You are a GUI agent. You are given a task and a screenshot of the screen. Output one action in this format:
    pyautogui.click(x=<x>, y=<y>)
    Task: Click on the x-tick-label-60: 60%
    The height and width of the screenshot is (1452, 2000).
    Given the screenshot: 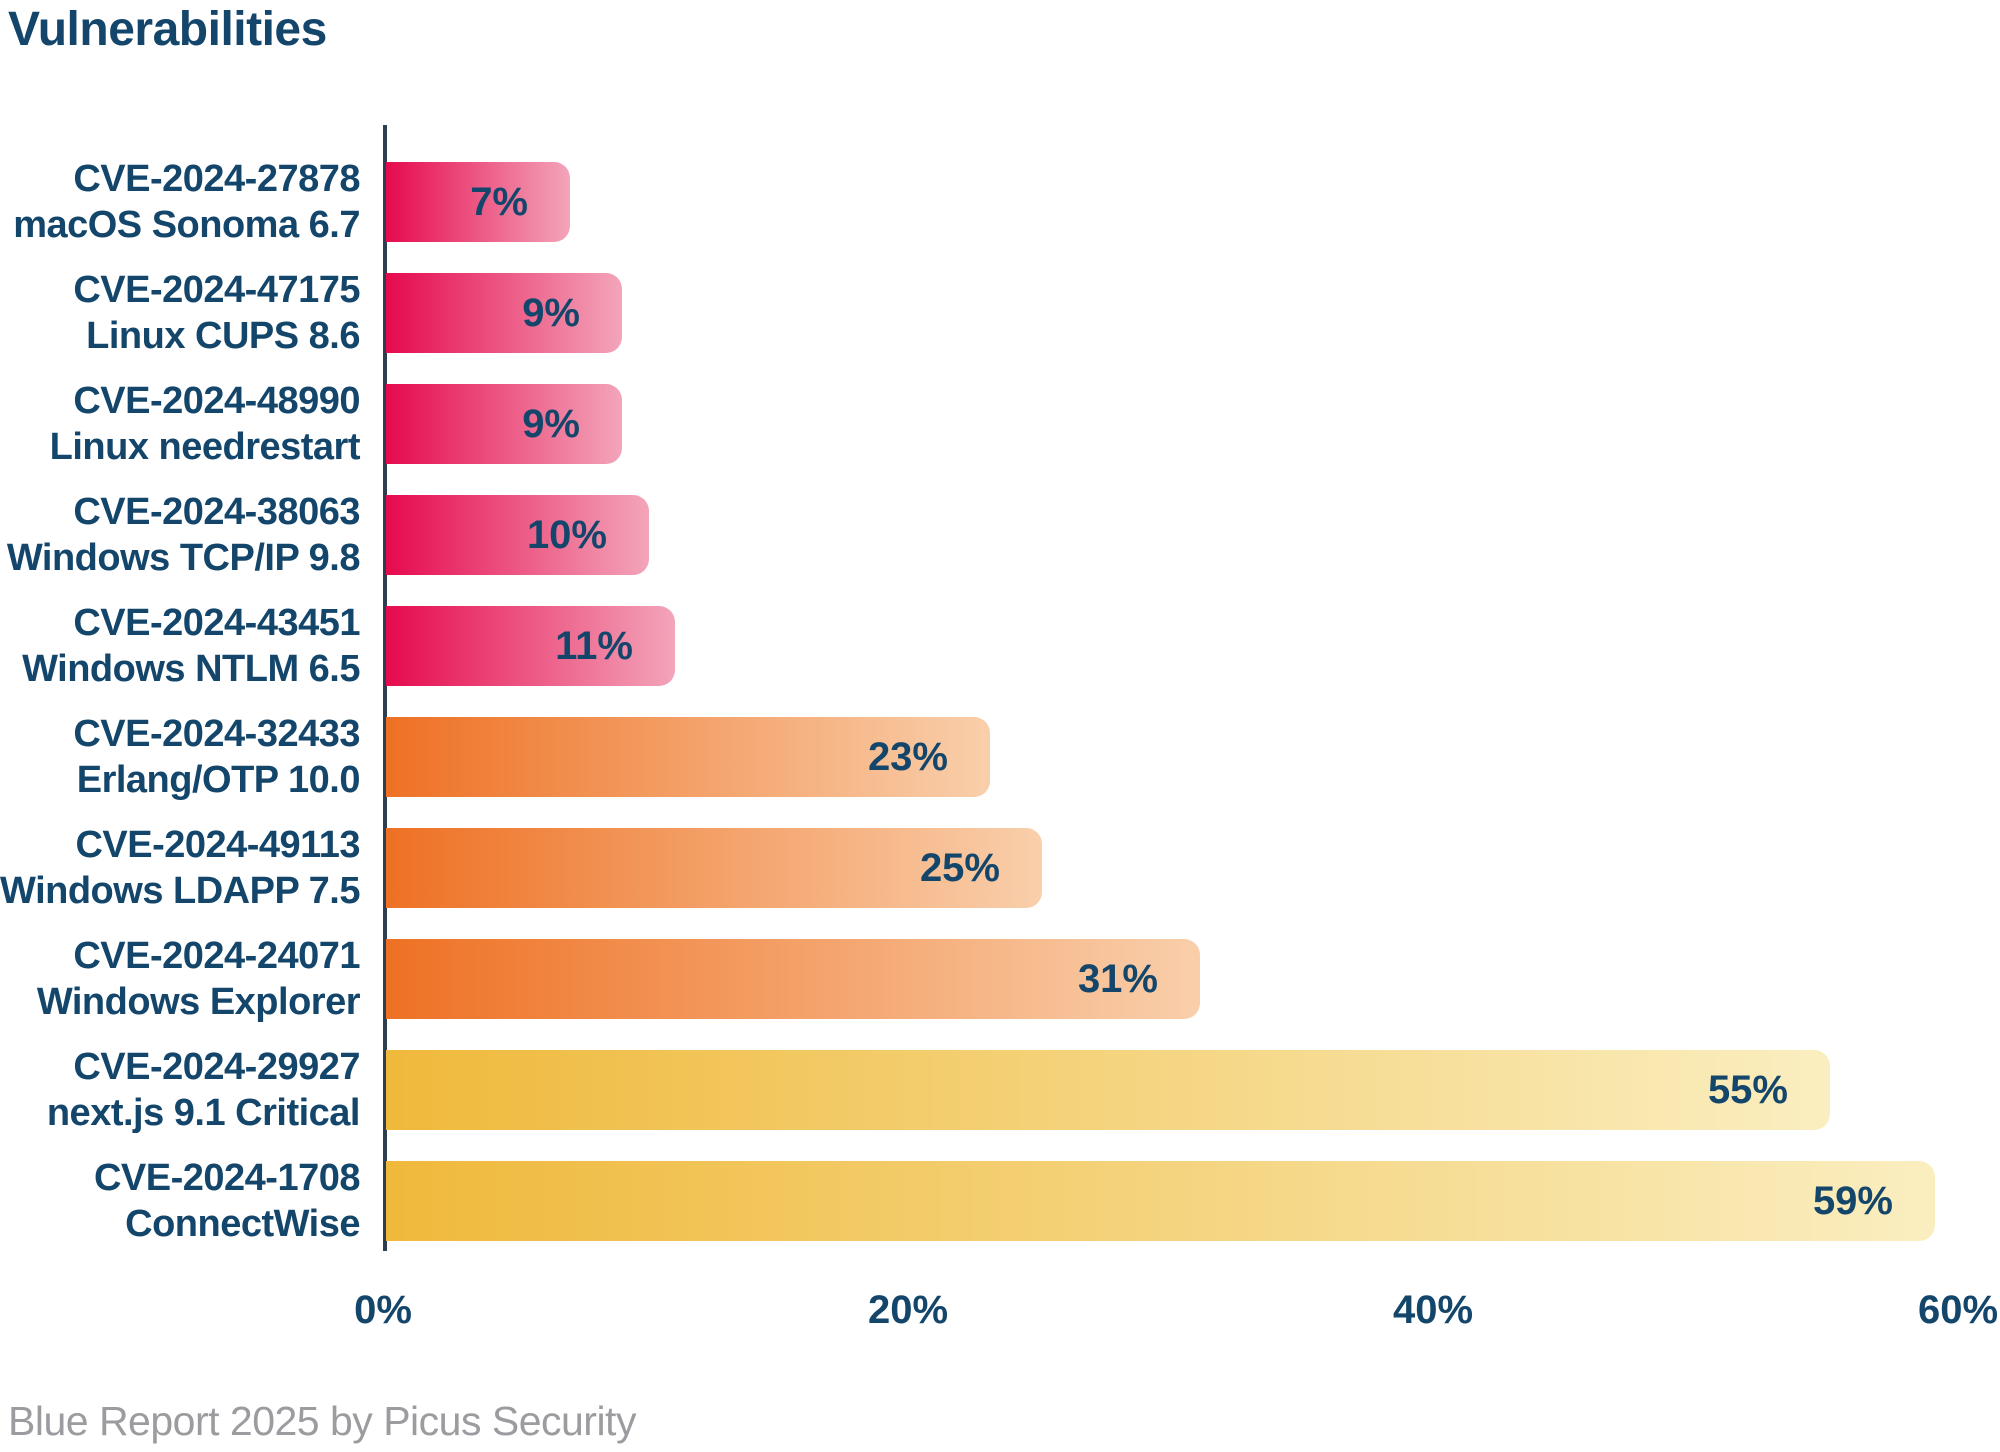 What is the action you would take?
    pyautogui.click(x=1958, y=1310)
    